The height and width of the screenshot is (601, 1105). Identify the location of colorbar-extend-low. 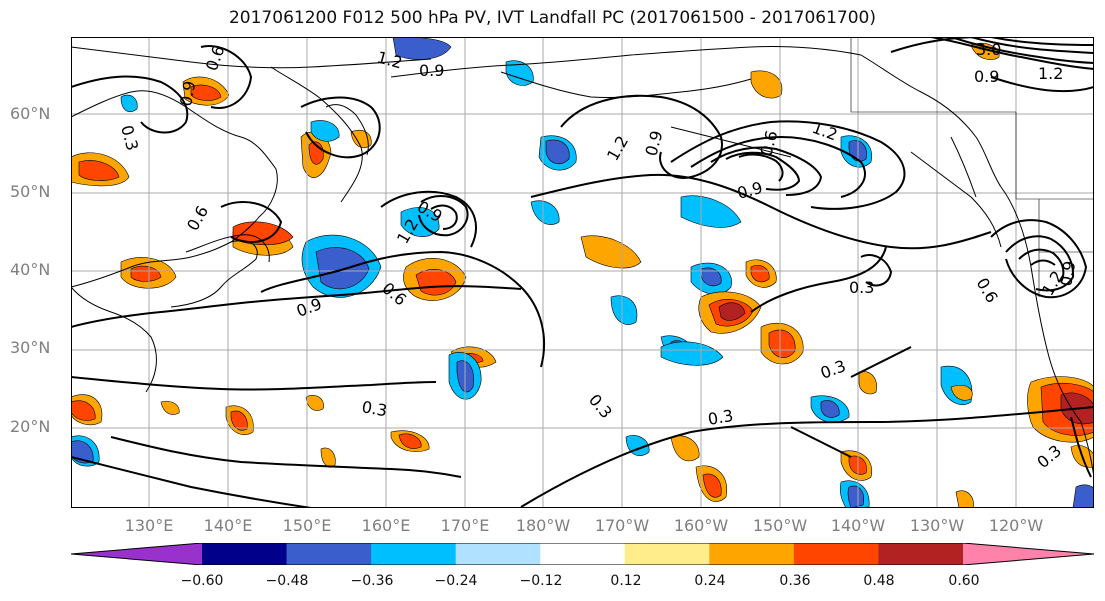
(136, 554).